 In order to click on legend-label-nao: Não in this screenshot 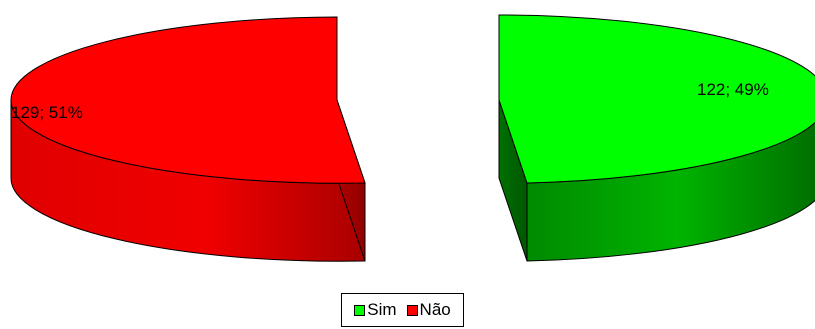, I will do `click(435, 309)`.